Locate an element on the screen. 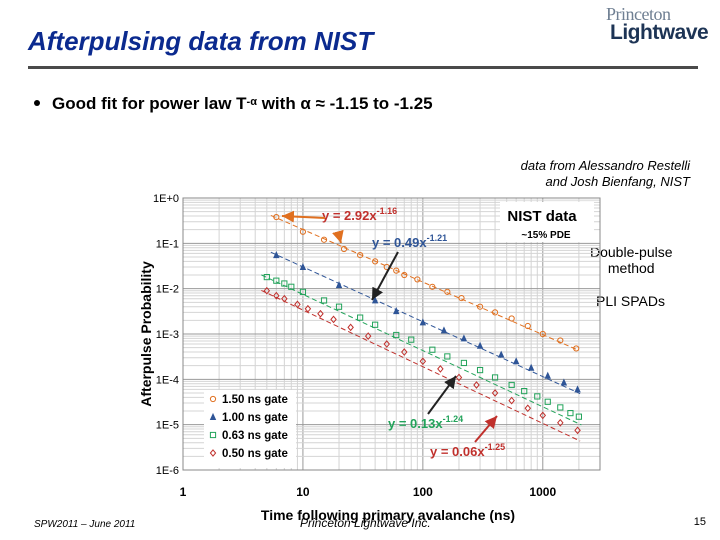  fit-equation: y = 0.49x-1.21 is located at coordinates (409, 241).